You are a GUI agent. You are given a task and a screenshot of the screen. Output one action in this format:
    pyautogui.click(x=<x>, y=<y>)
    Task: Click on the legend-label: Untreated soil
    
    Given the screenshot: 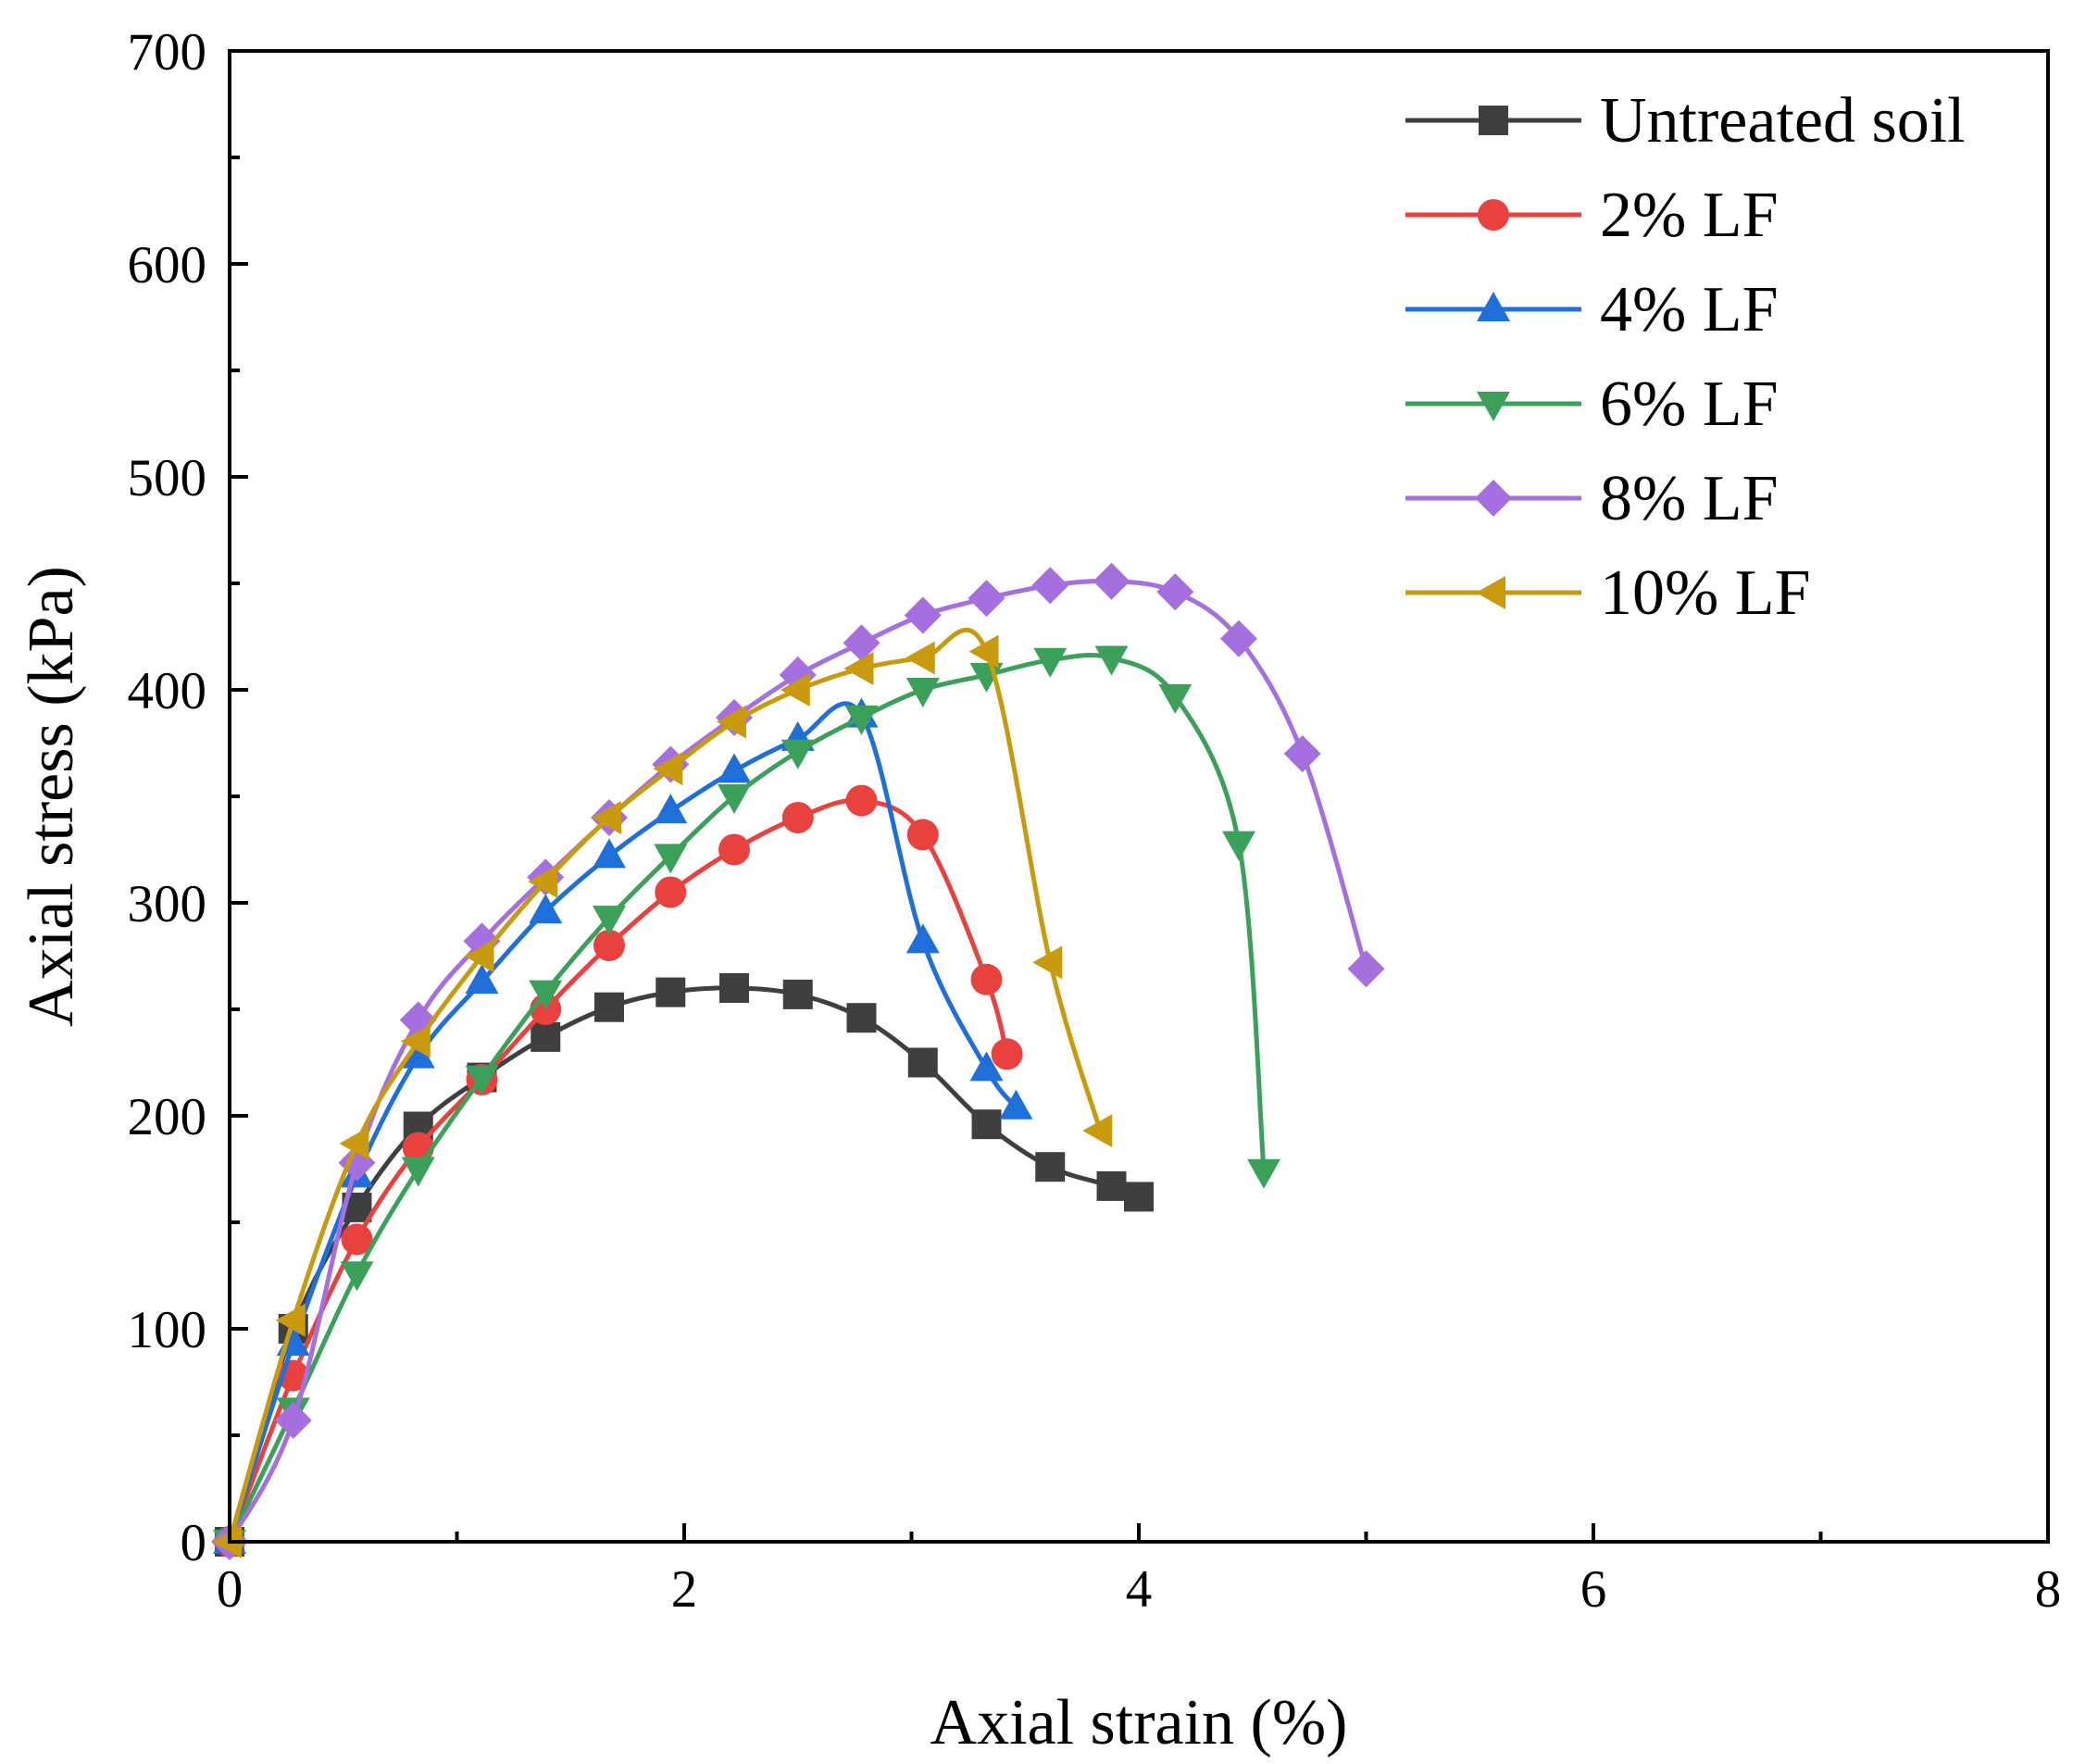 What is the action you would take?
    pyautogui.click(x=1783, y=120)
    